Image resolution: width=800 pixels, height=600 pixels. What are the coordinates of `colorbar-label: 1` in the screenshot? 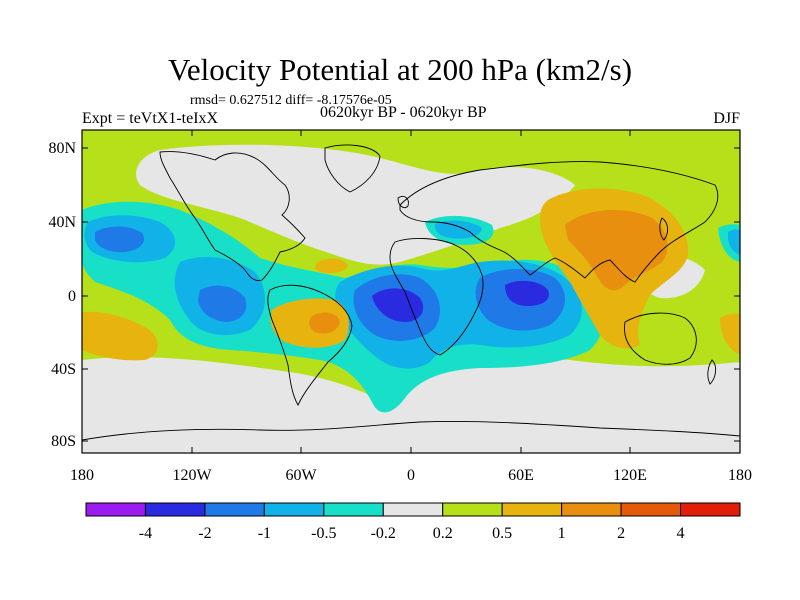 It's located at (562, 533).